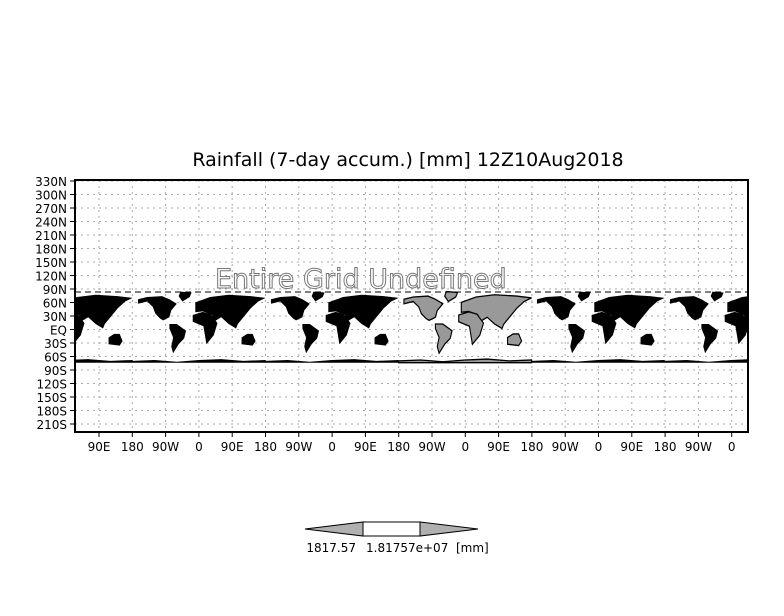 Image resolution: width=784 pixels, height=616 pixels. I want to click on undefined-annotation: Entire Grid Undefined, so click(361, 279).